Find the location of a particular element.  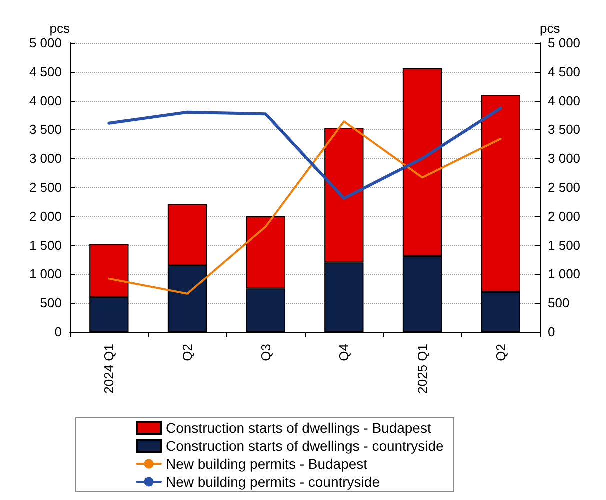

y2-tick-label: 2 500 is located at coordinates (564, 187).